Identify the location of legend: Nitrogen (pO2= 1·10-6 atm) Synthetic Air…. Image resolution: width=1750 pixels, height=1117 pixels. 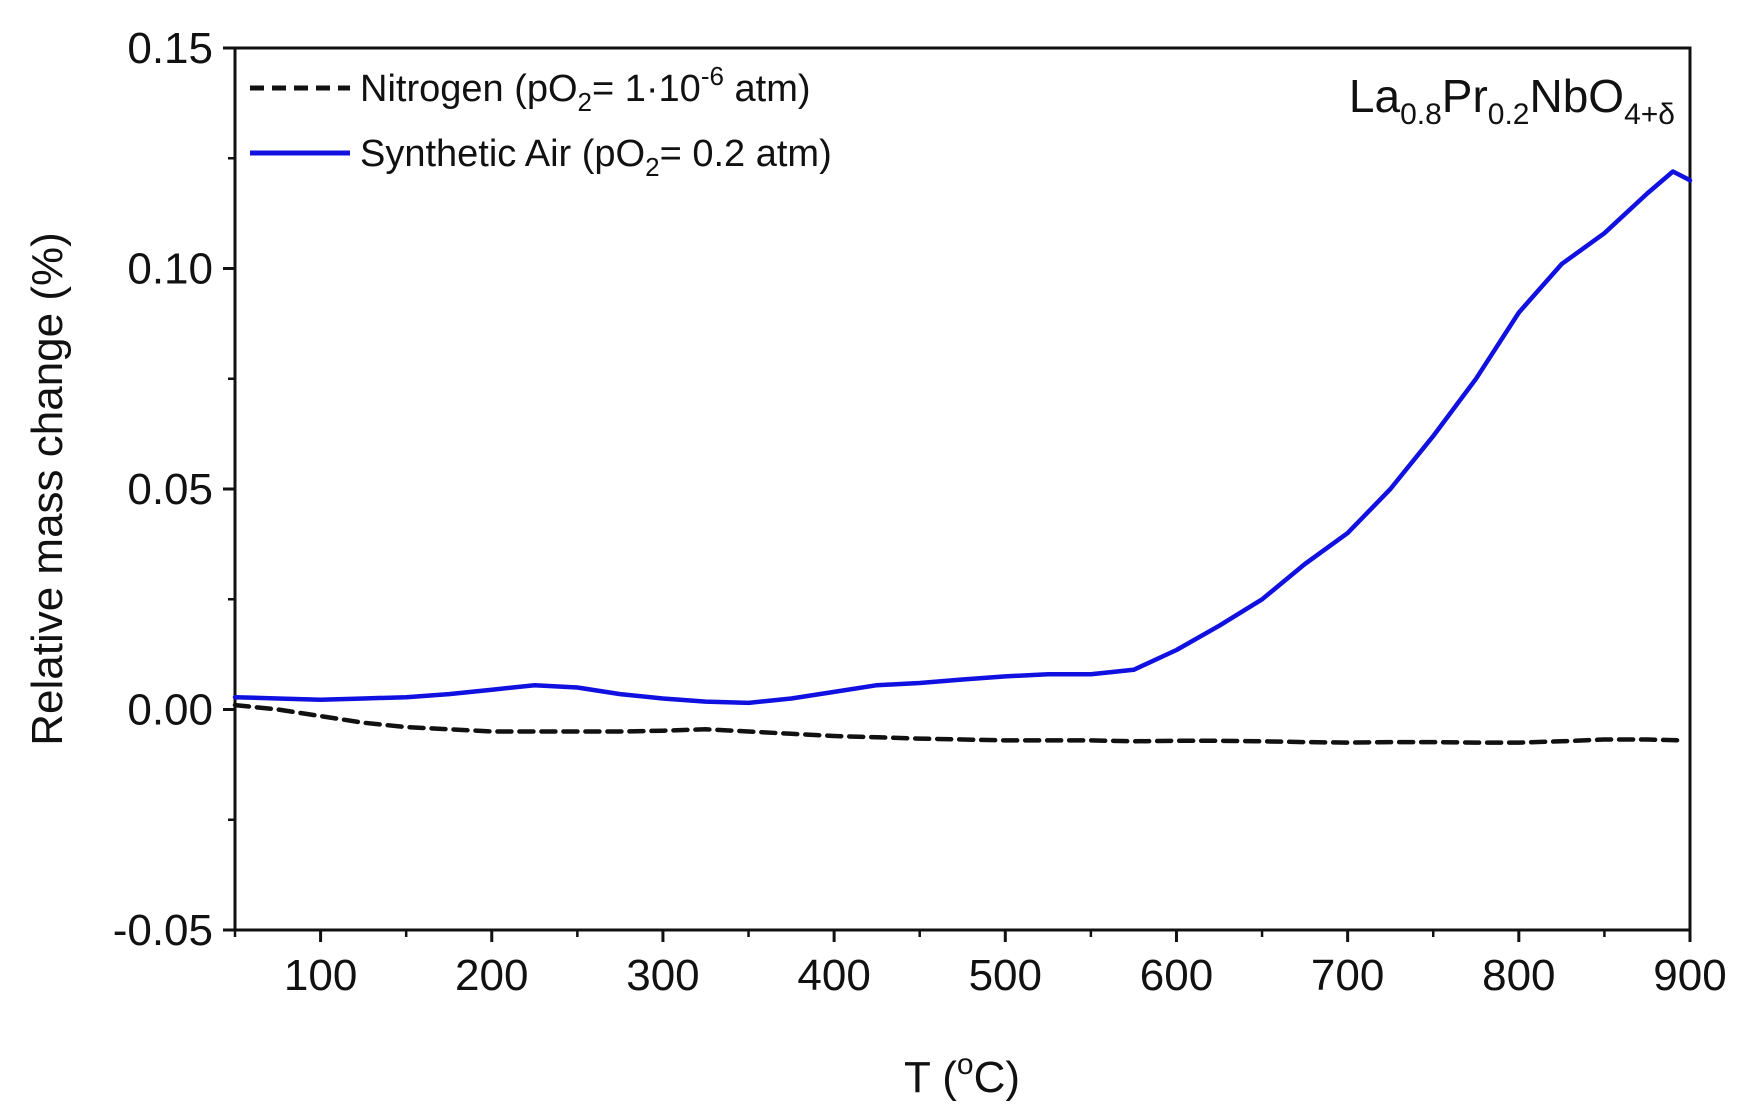
(541, 121).